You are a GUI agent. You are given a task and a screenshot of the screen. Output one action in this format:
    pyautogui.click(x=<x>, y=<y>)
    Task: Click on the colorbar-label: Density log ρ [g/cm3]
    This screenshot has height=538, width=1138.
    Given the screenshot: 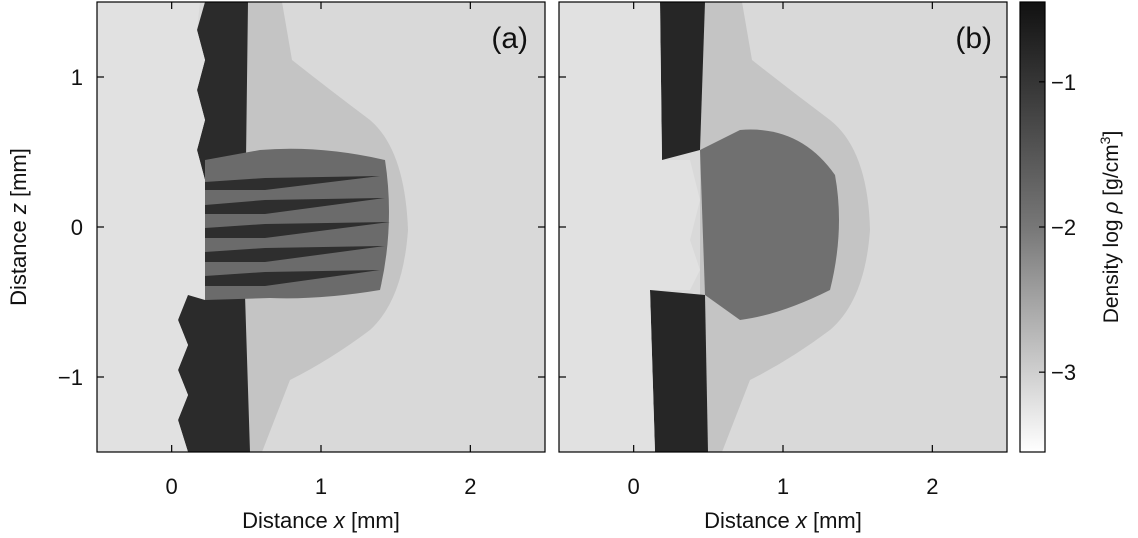 What is the action you would take?
    pyautogui.click(x=1110, y=227)
    